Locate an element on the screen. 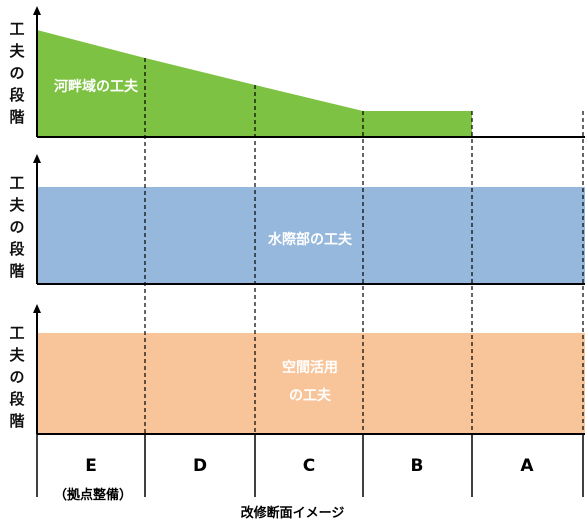  section-label-b: B is located at coordinates (417, 466).